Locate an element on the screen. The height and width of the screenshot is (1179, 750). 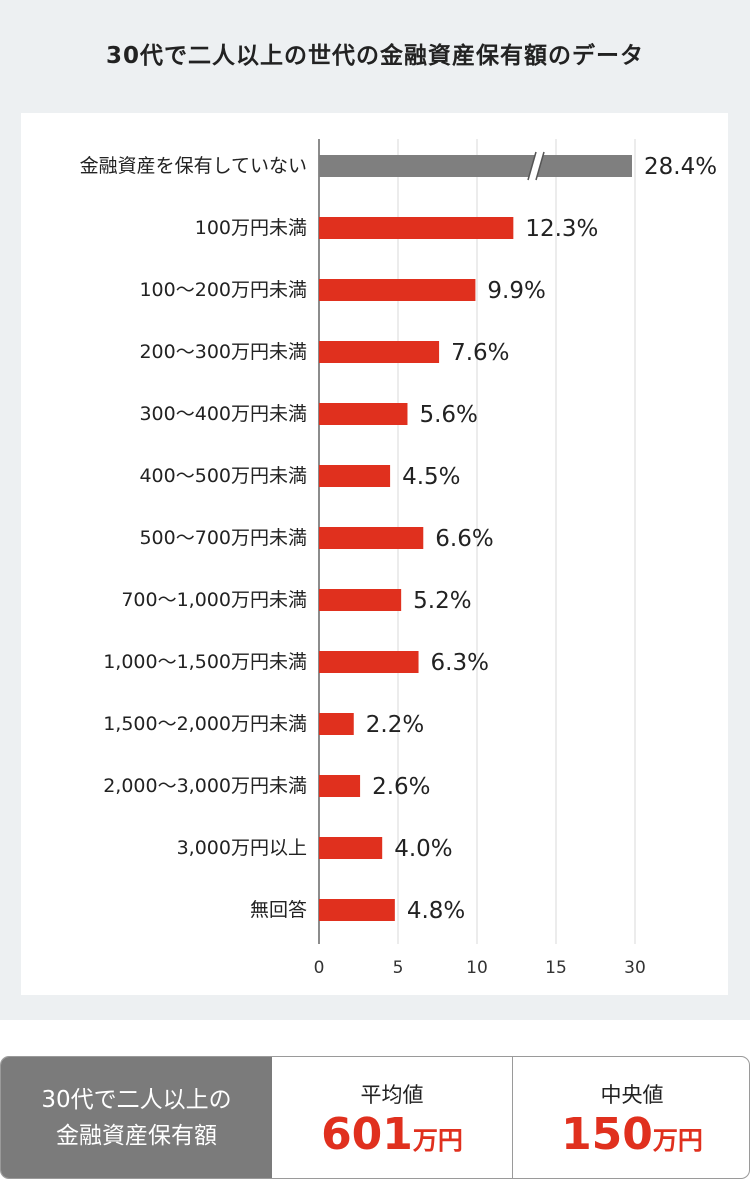
summary-box: 30代で二人以上の 金融資産保有額 平均値 601万円 中央値 150万円 is located at coordinates (375, 1117).